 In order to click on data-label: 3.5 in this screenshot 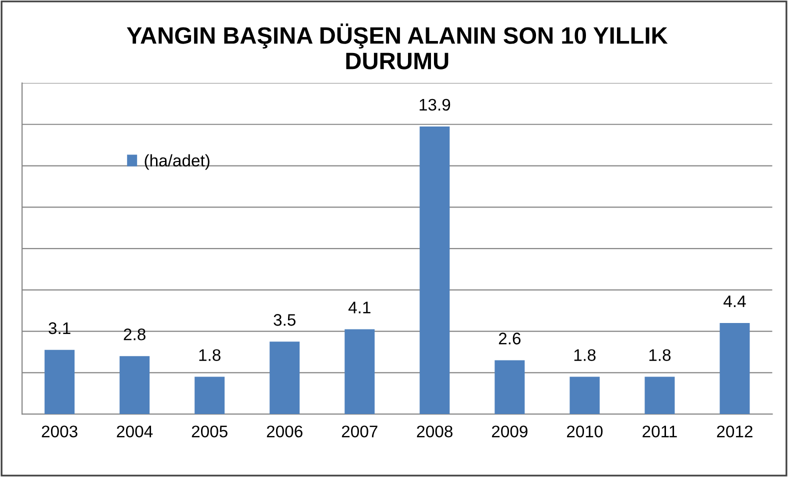, I will do `click(285, 320)`.